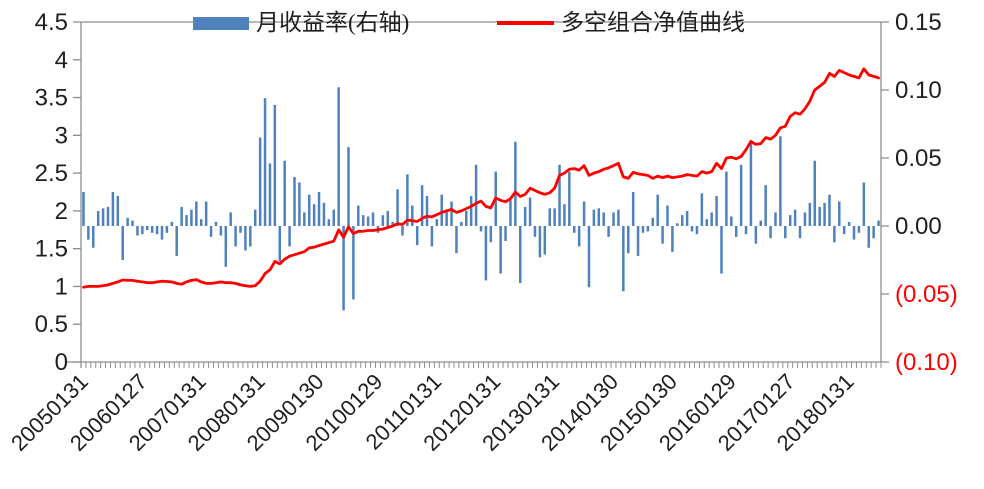 The width and height of the screenshot is (984, 489). Describe the element at coordinates (525, 23) in the screenshot. I see `line-series-swatch` at that location.